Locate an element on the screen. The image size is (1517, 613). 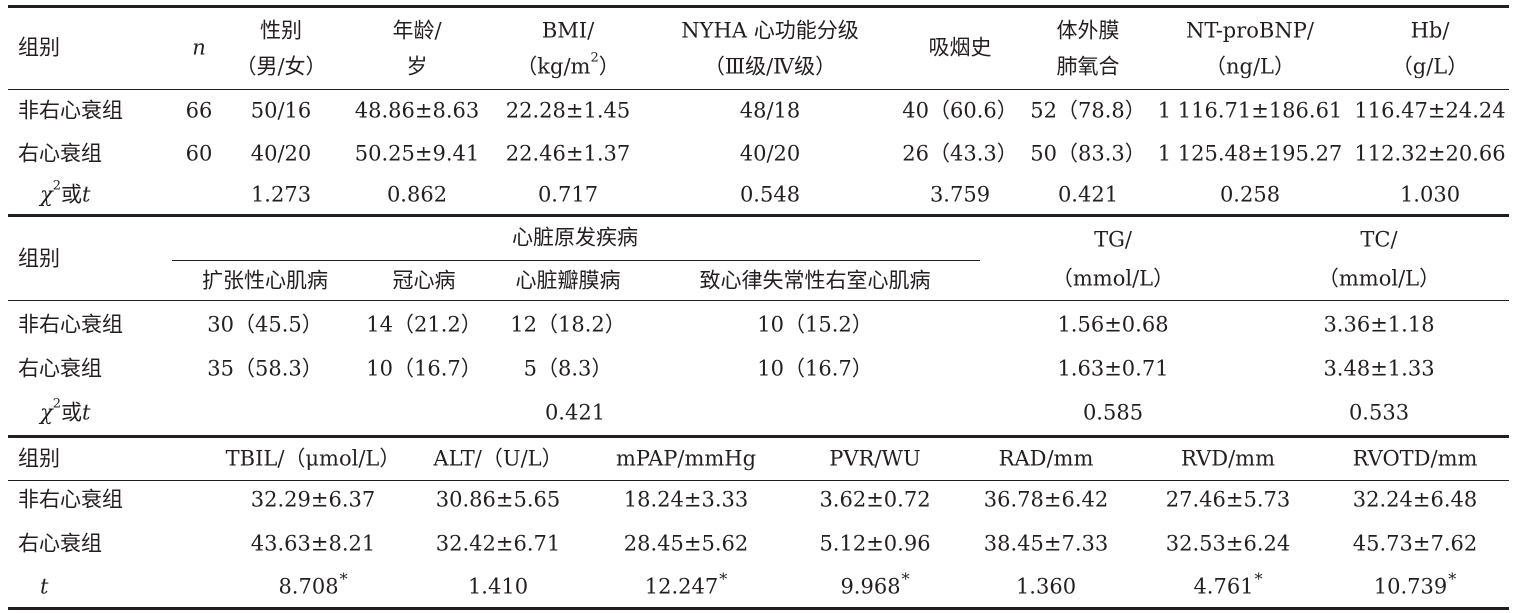
cell-valve: 12（18.2） is located at coordinates (568, 324).